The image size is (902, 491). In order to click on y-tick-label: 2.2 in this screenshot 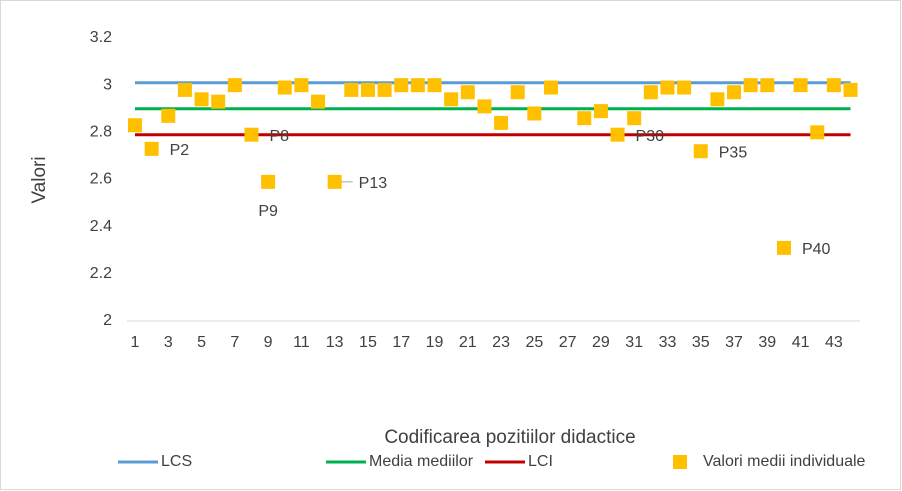, I will do `click(101, 273)`.